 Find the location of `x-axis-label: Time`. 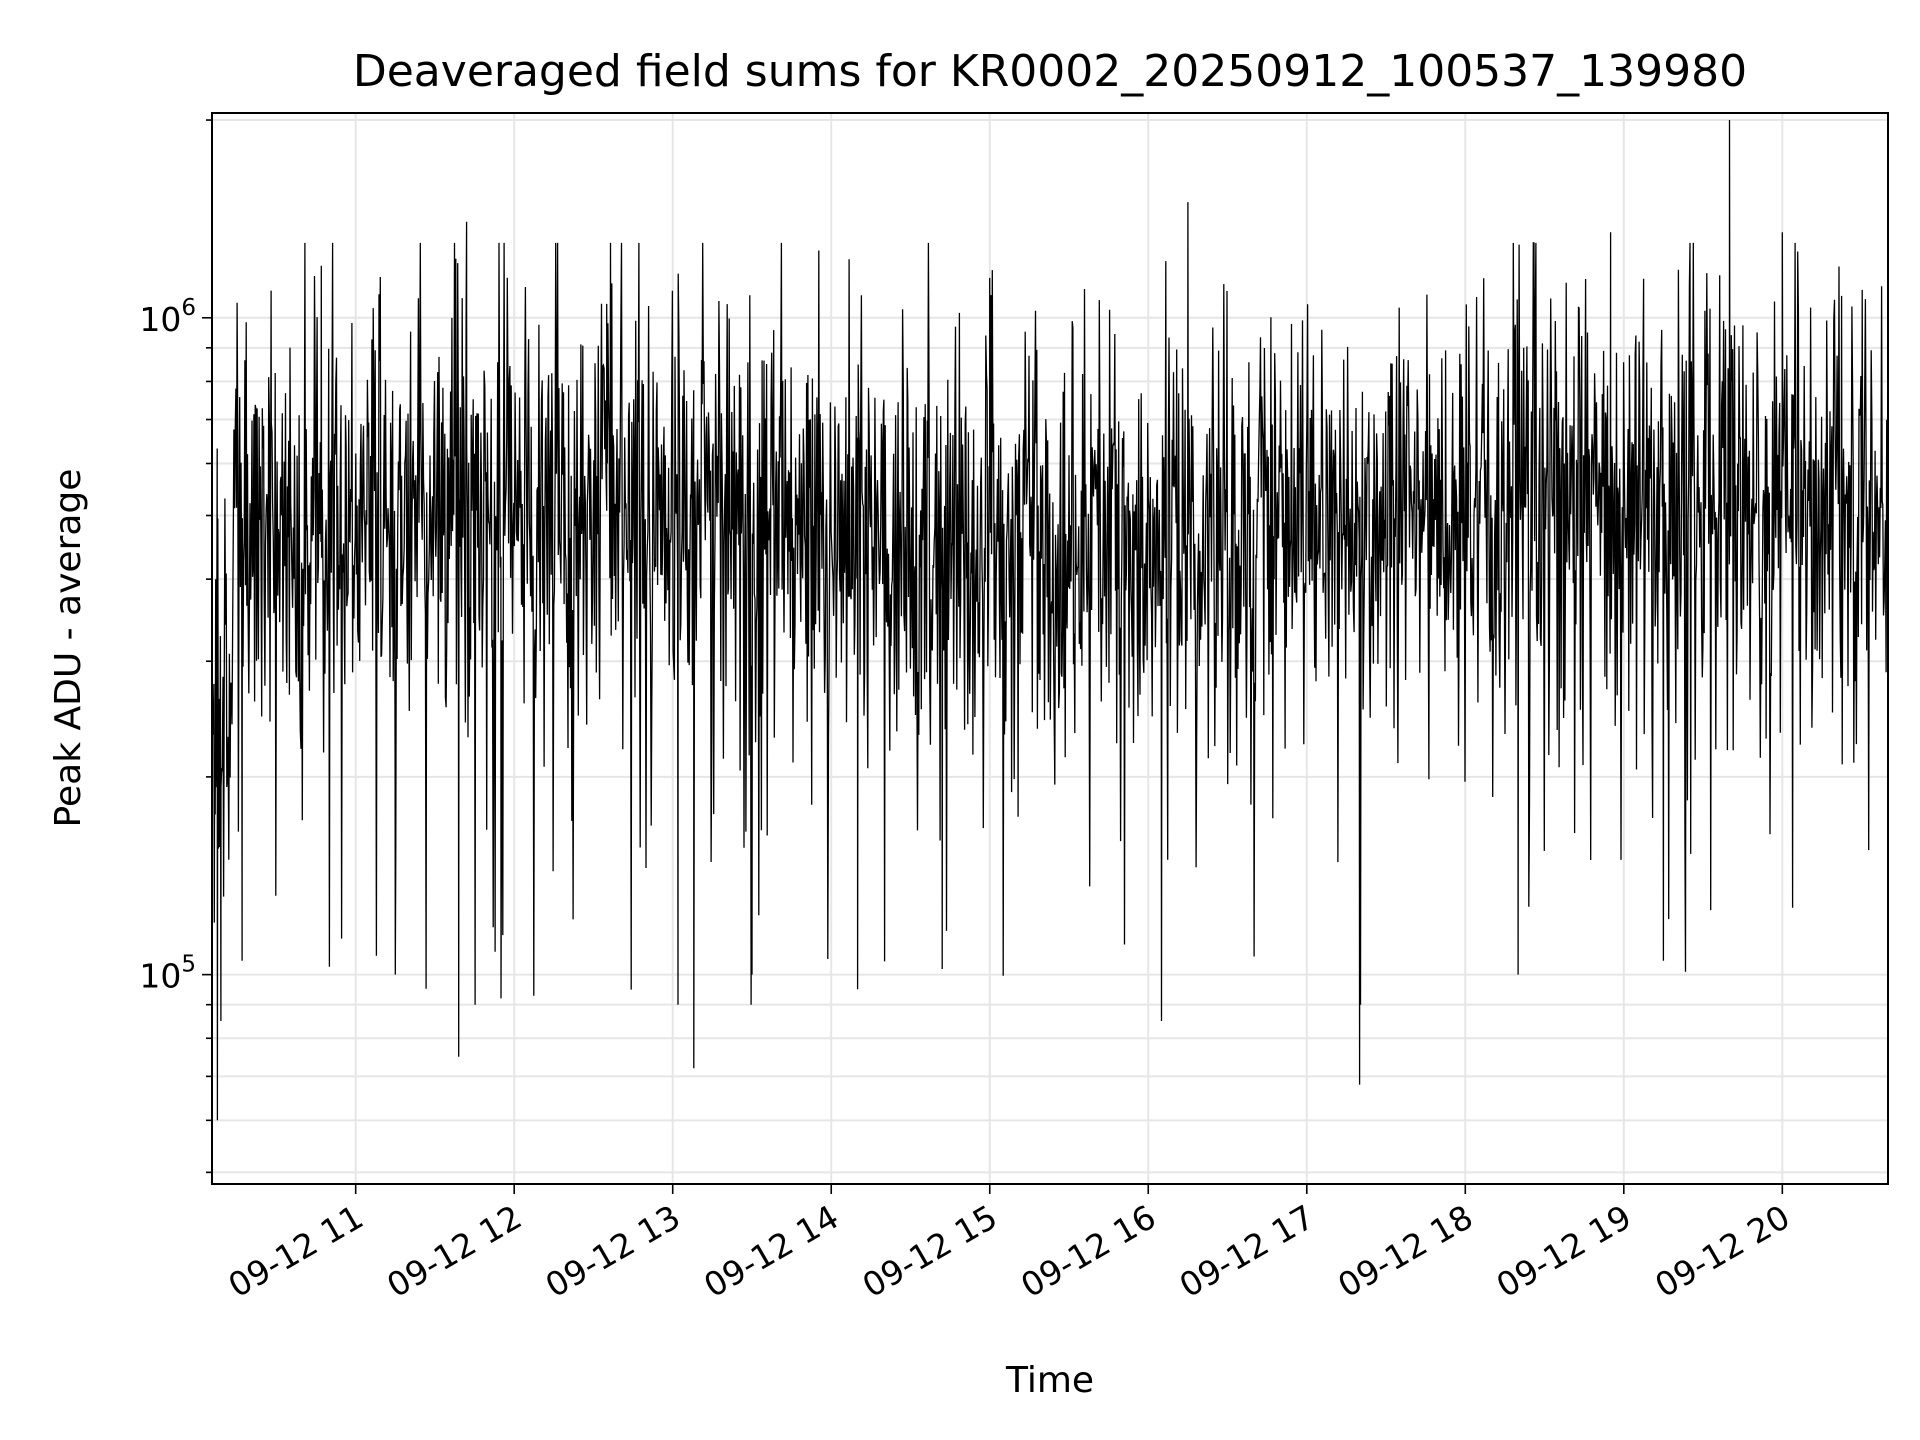

x-axis-label: Time is located at coordinates (1049, 1380).